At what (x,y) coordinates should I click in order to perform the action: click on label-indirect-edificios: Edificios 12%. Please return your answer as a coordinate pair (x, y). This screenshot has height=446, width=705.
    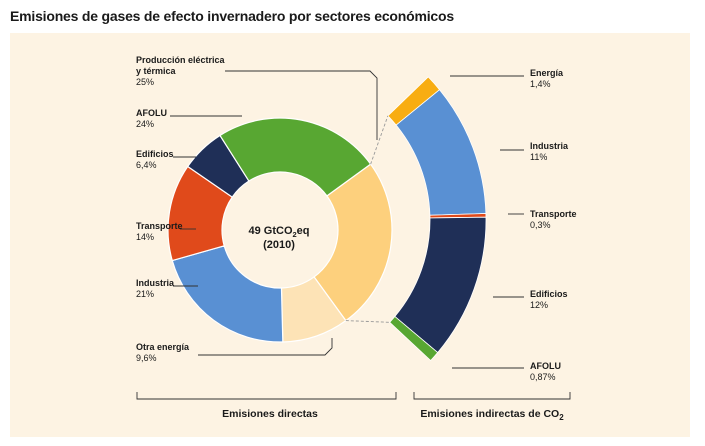
    Looking at the image, I should click on (549, 299).